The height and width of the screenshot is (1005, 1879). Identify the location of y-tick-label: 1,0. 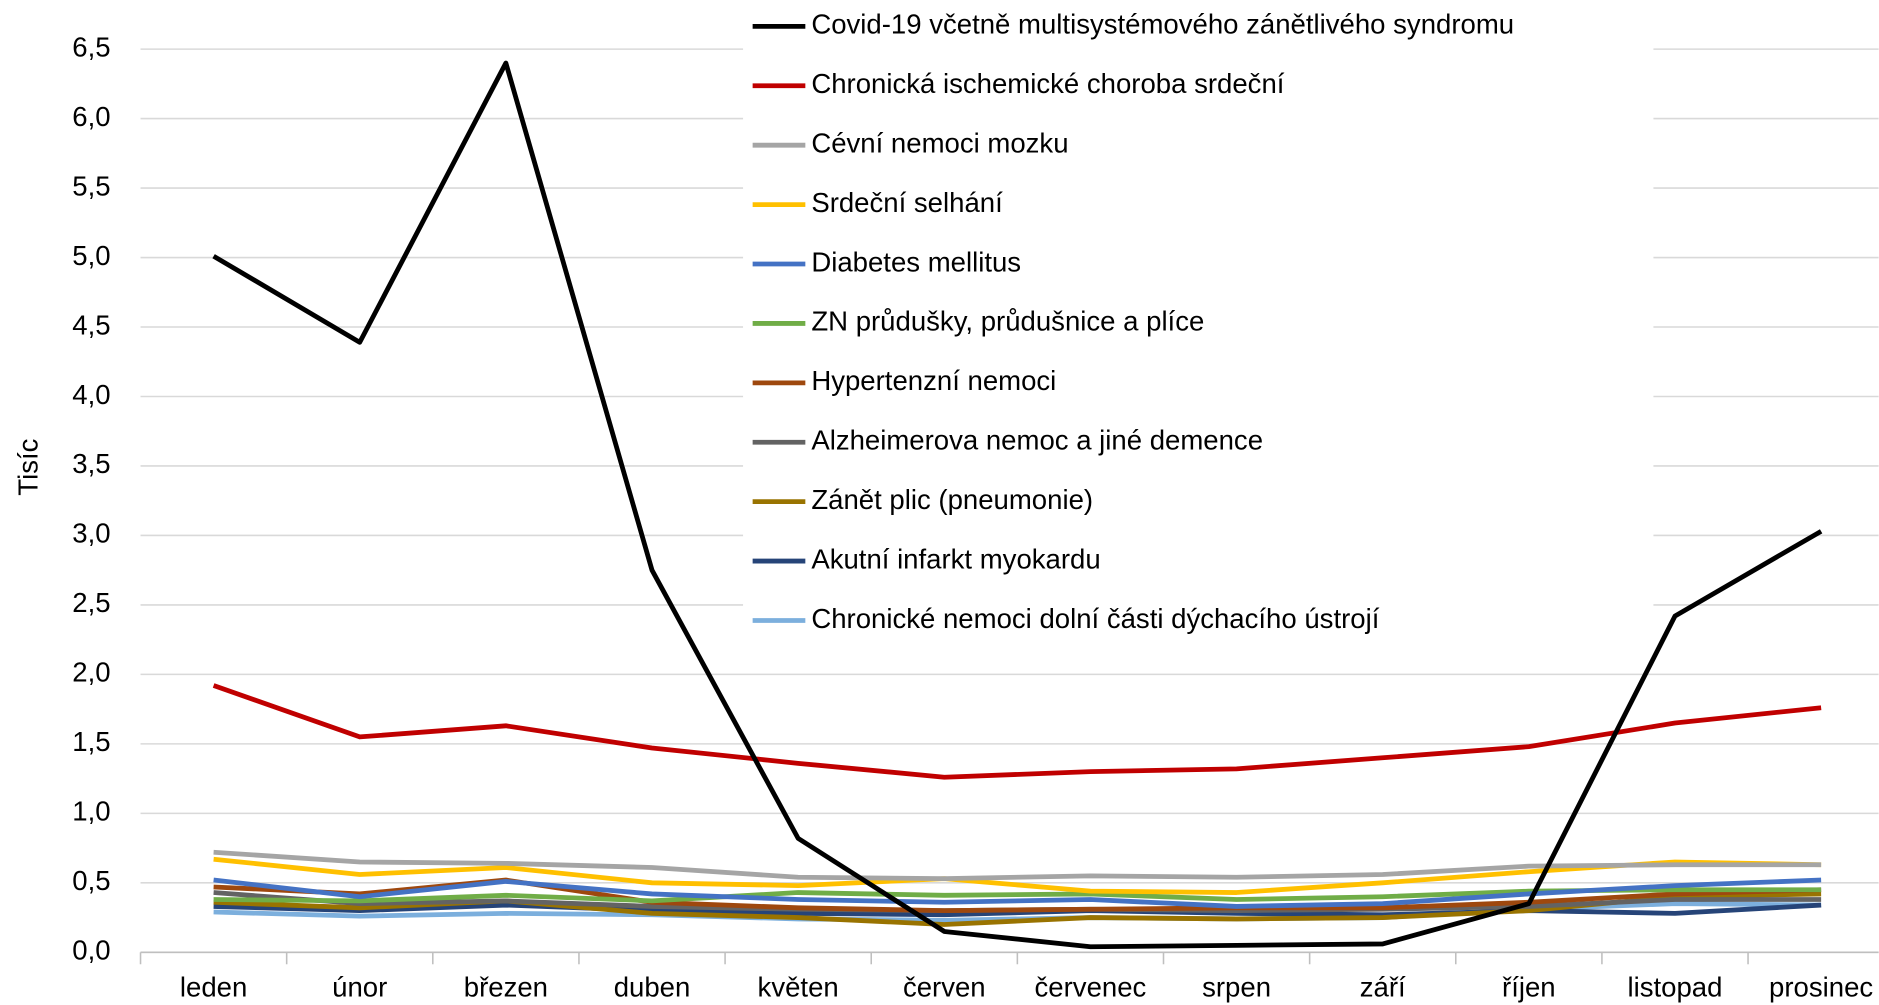
(91, 811).